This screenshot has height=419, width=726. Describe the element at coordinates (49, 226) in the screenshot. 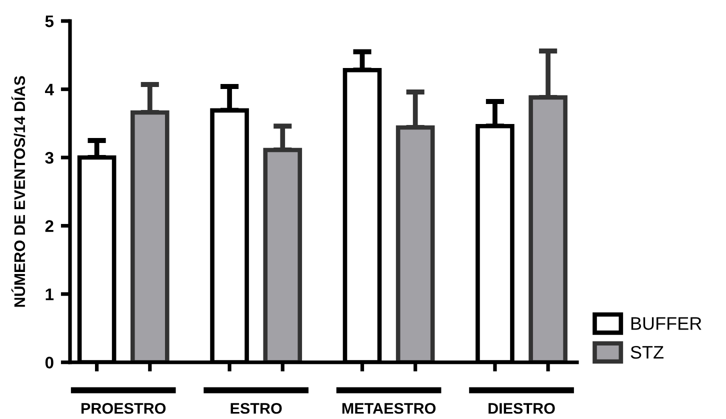

I see `y-tick-label: 2` at that location.